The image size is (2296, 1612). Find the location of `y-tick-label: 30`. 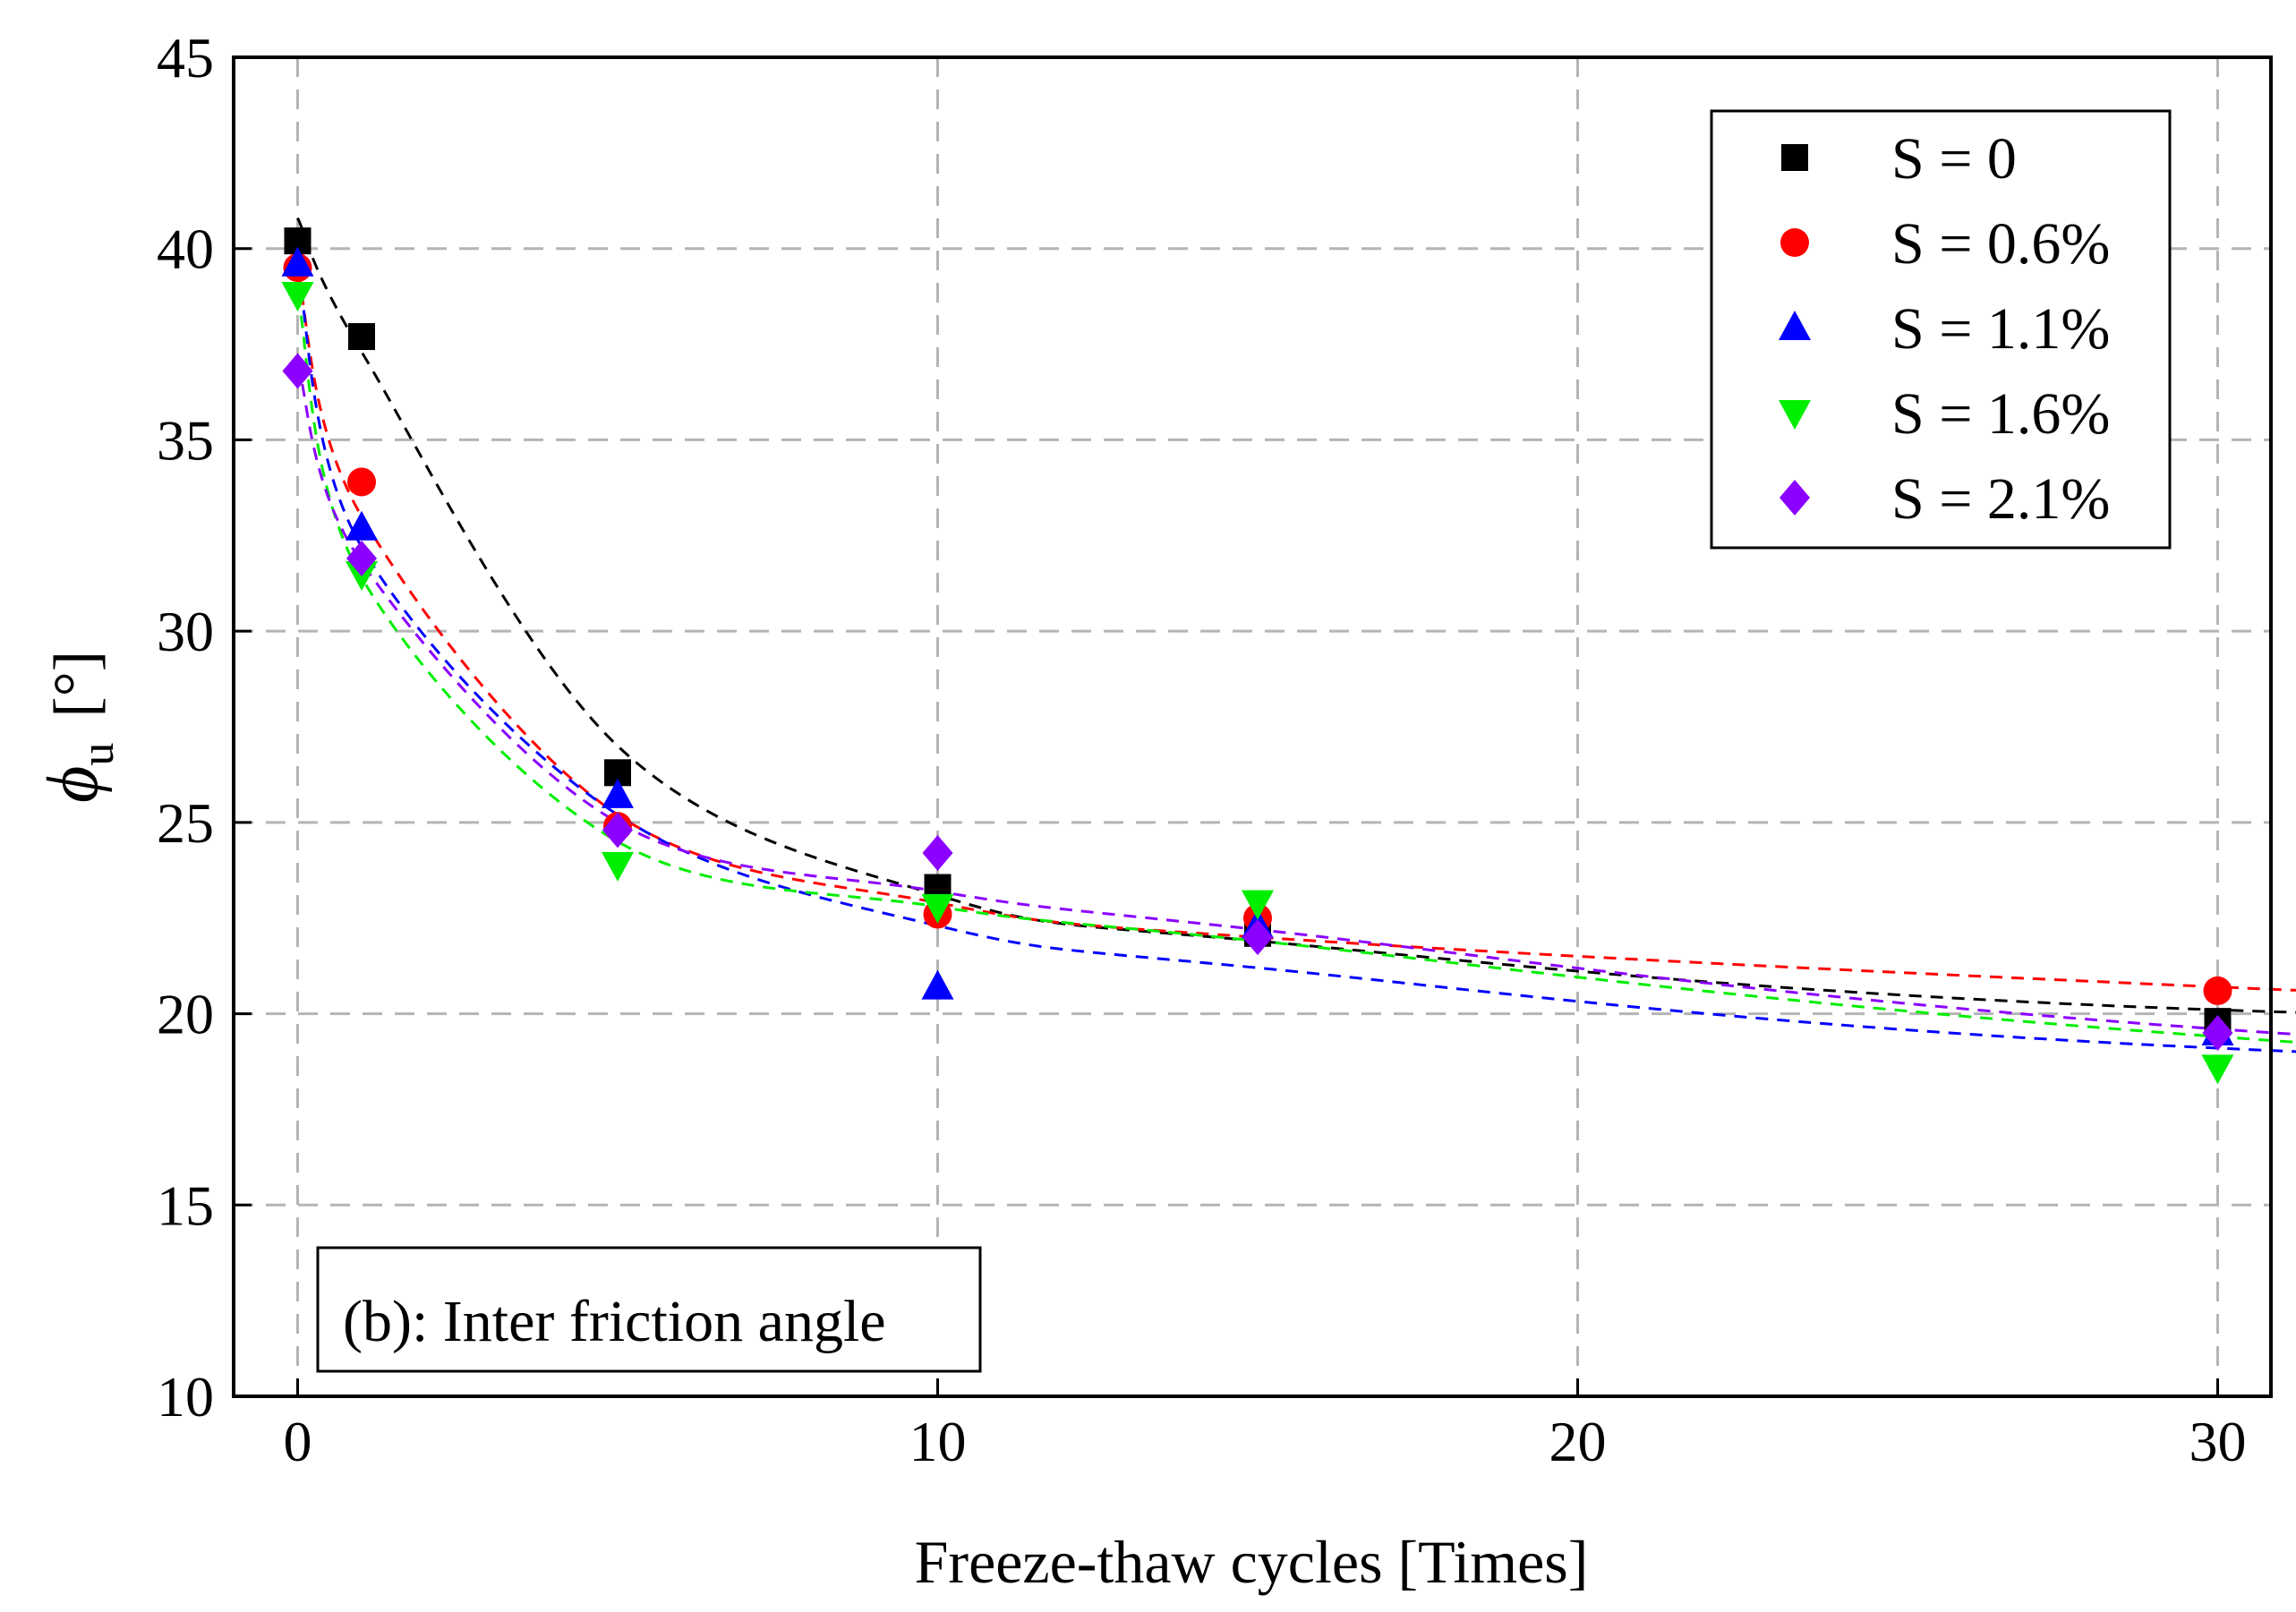

y-tick-label: 30 is located at coordinates (185, 631).